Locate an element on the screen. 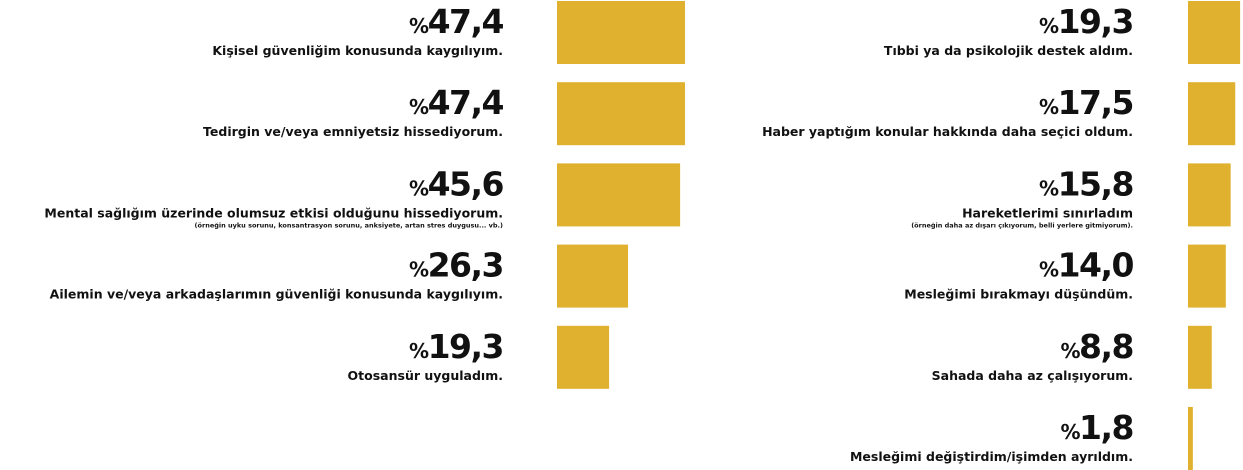 The height and width of the screenshot is (470, 1243). category-label: Hareketlerimi sınırladım is located at coordinates (1047, 212).